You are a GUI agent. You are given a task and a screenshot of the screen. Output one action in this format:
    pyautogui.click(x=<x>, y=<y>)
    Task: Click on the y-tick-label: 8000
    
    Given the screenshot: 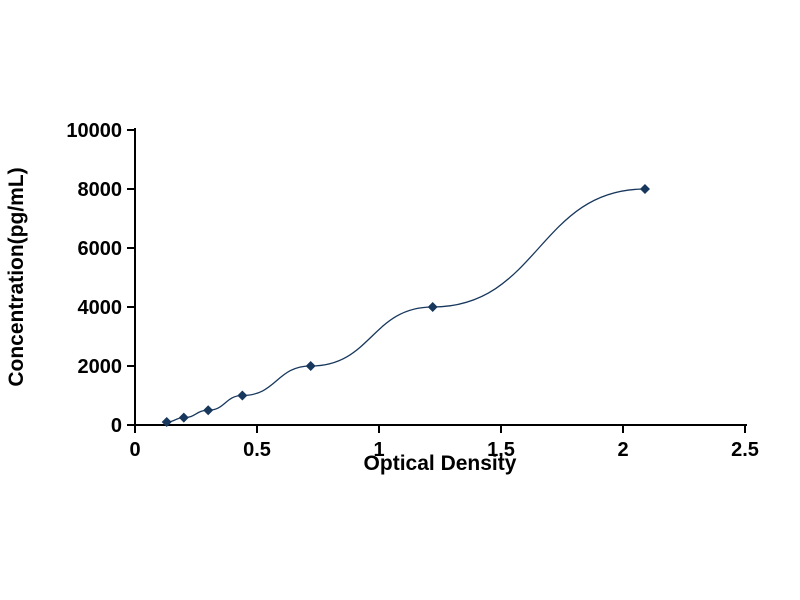 What is the action you would take?
    pyautogui.click(x=100, y=190)
    